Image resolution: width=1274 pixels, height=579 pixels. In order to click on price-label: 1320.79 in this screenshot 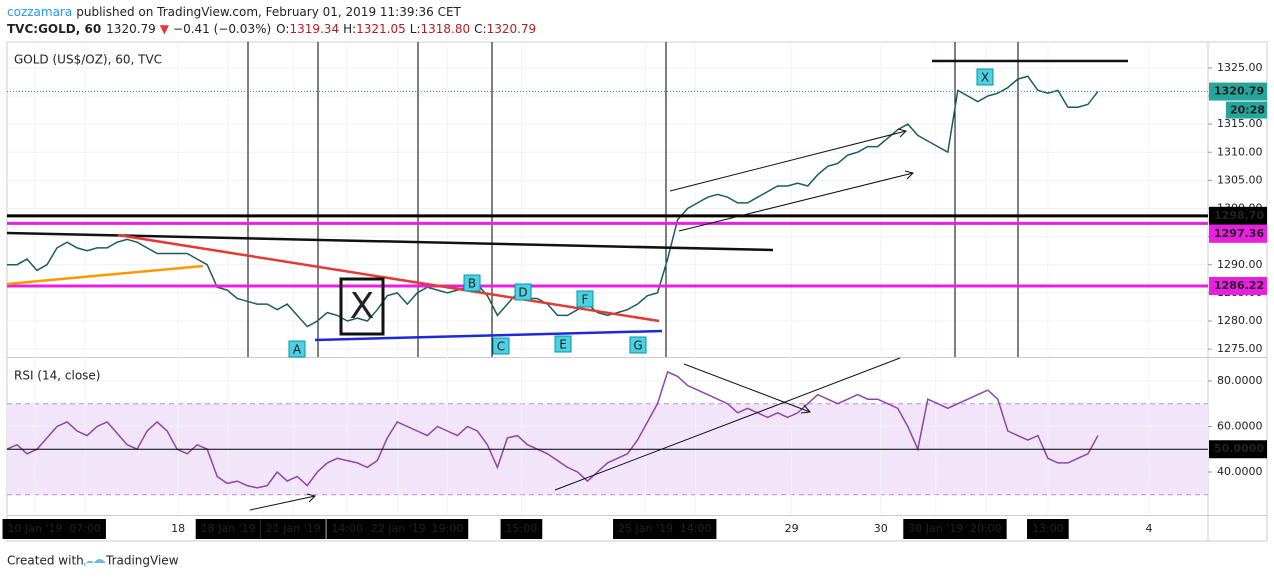, I will do `click(1239, 91)`.